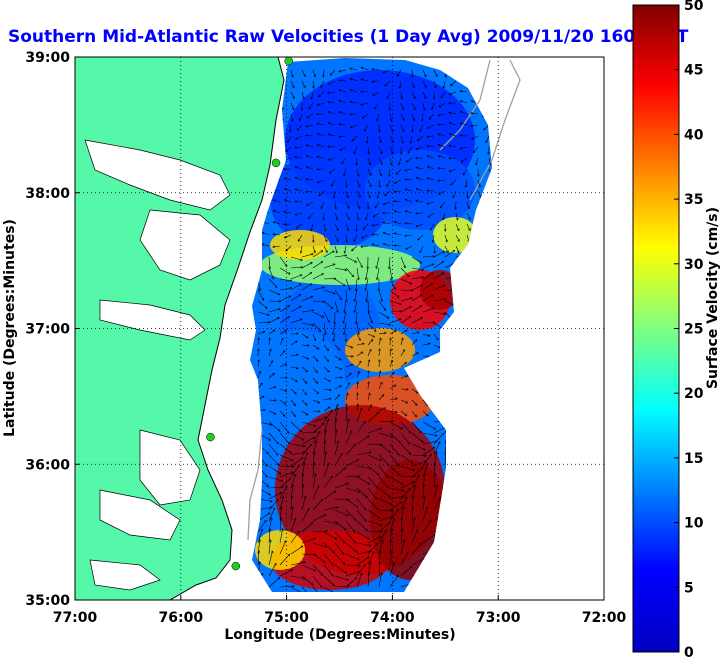 The width and height of the screenshot is (724, 659). Describe the element at coordinates (694, 265) in the screenshot. I see `colorbar-tick-label: 30` at that location.